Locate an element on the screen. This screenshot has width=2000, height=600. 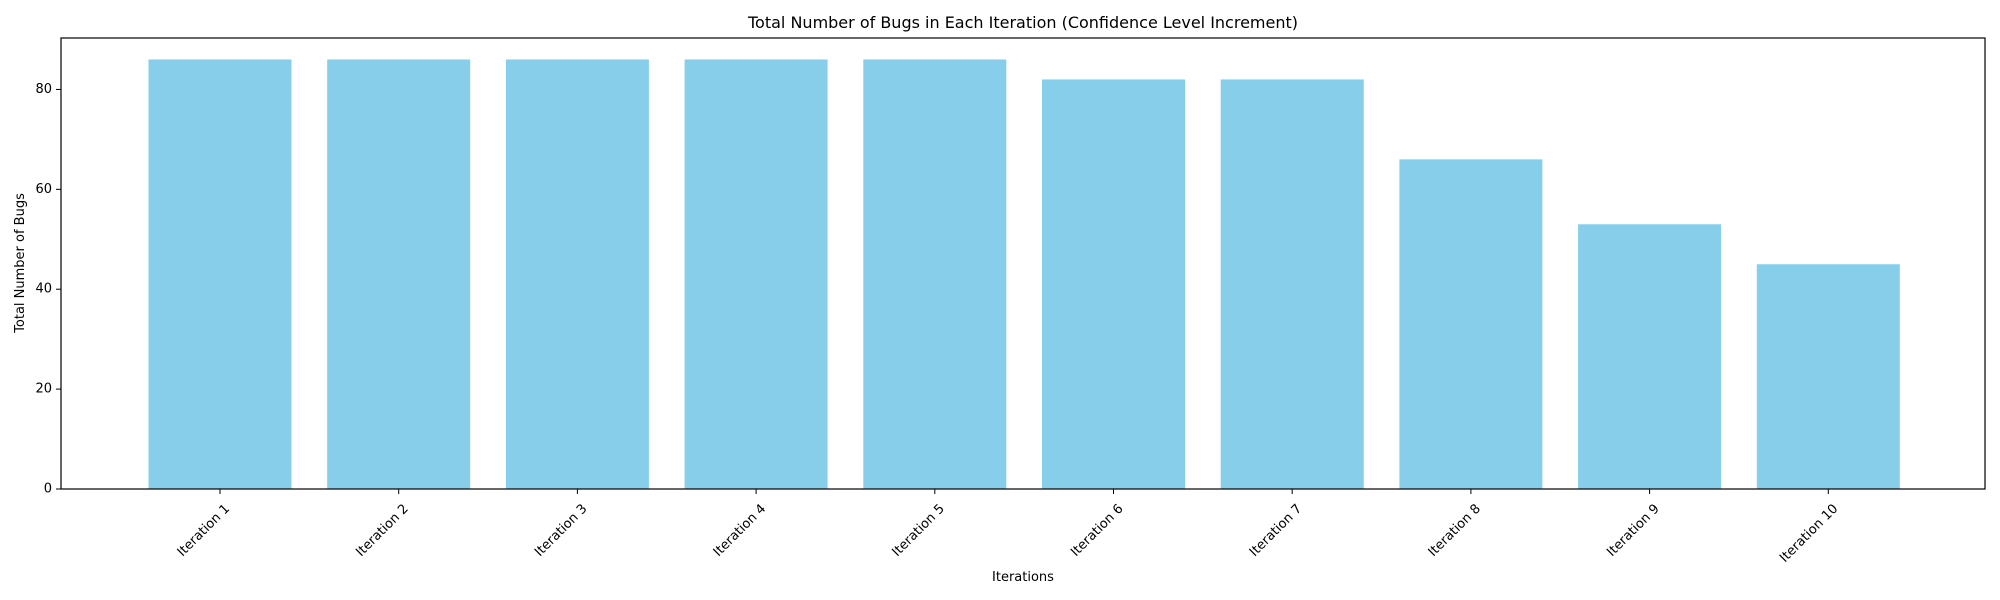
x-tick-label: Iteration 6 is located at coordinates (1097, 530).